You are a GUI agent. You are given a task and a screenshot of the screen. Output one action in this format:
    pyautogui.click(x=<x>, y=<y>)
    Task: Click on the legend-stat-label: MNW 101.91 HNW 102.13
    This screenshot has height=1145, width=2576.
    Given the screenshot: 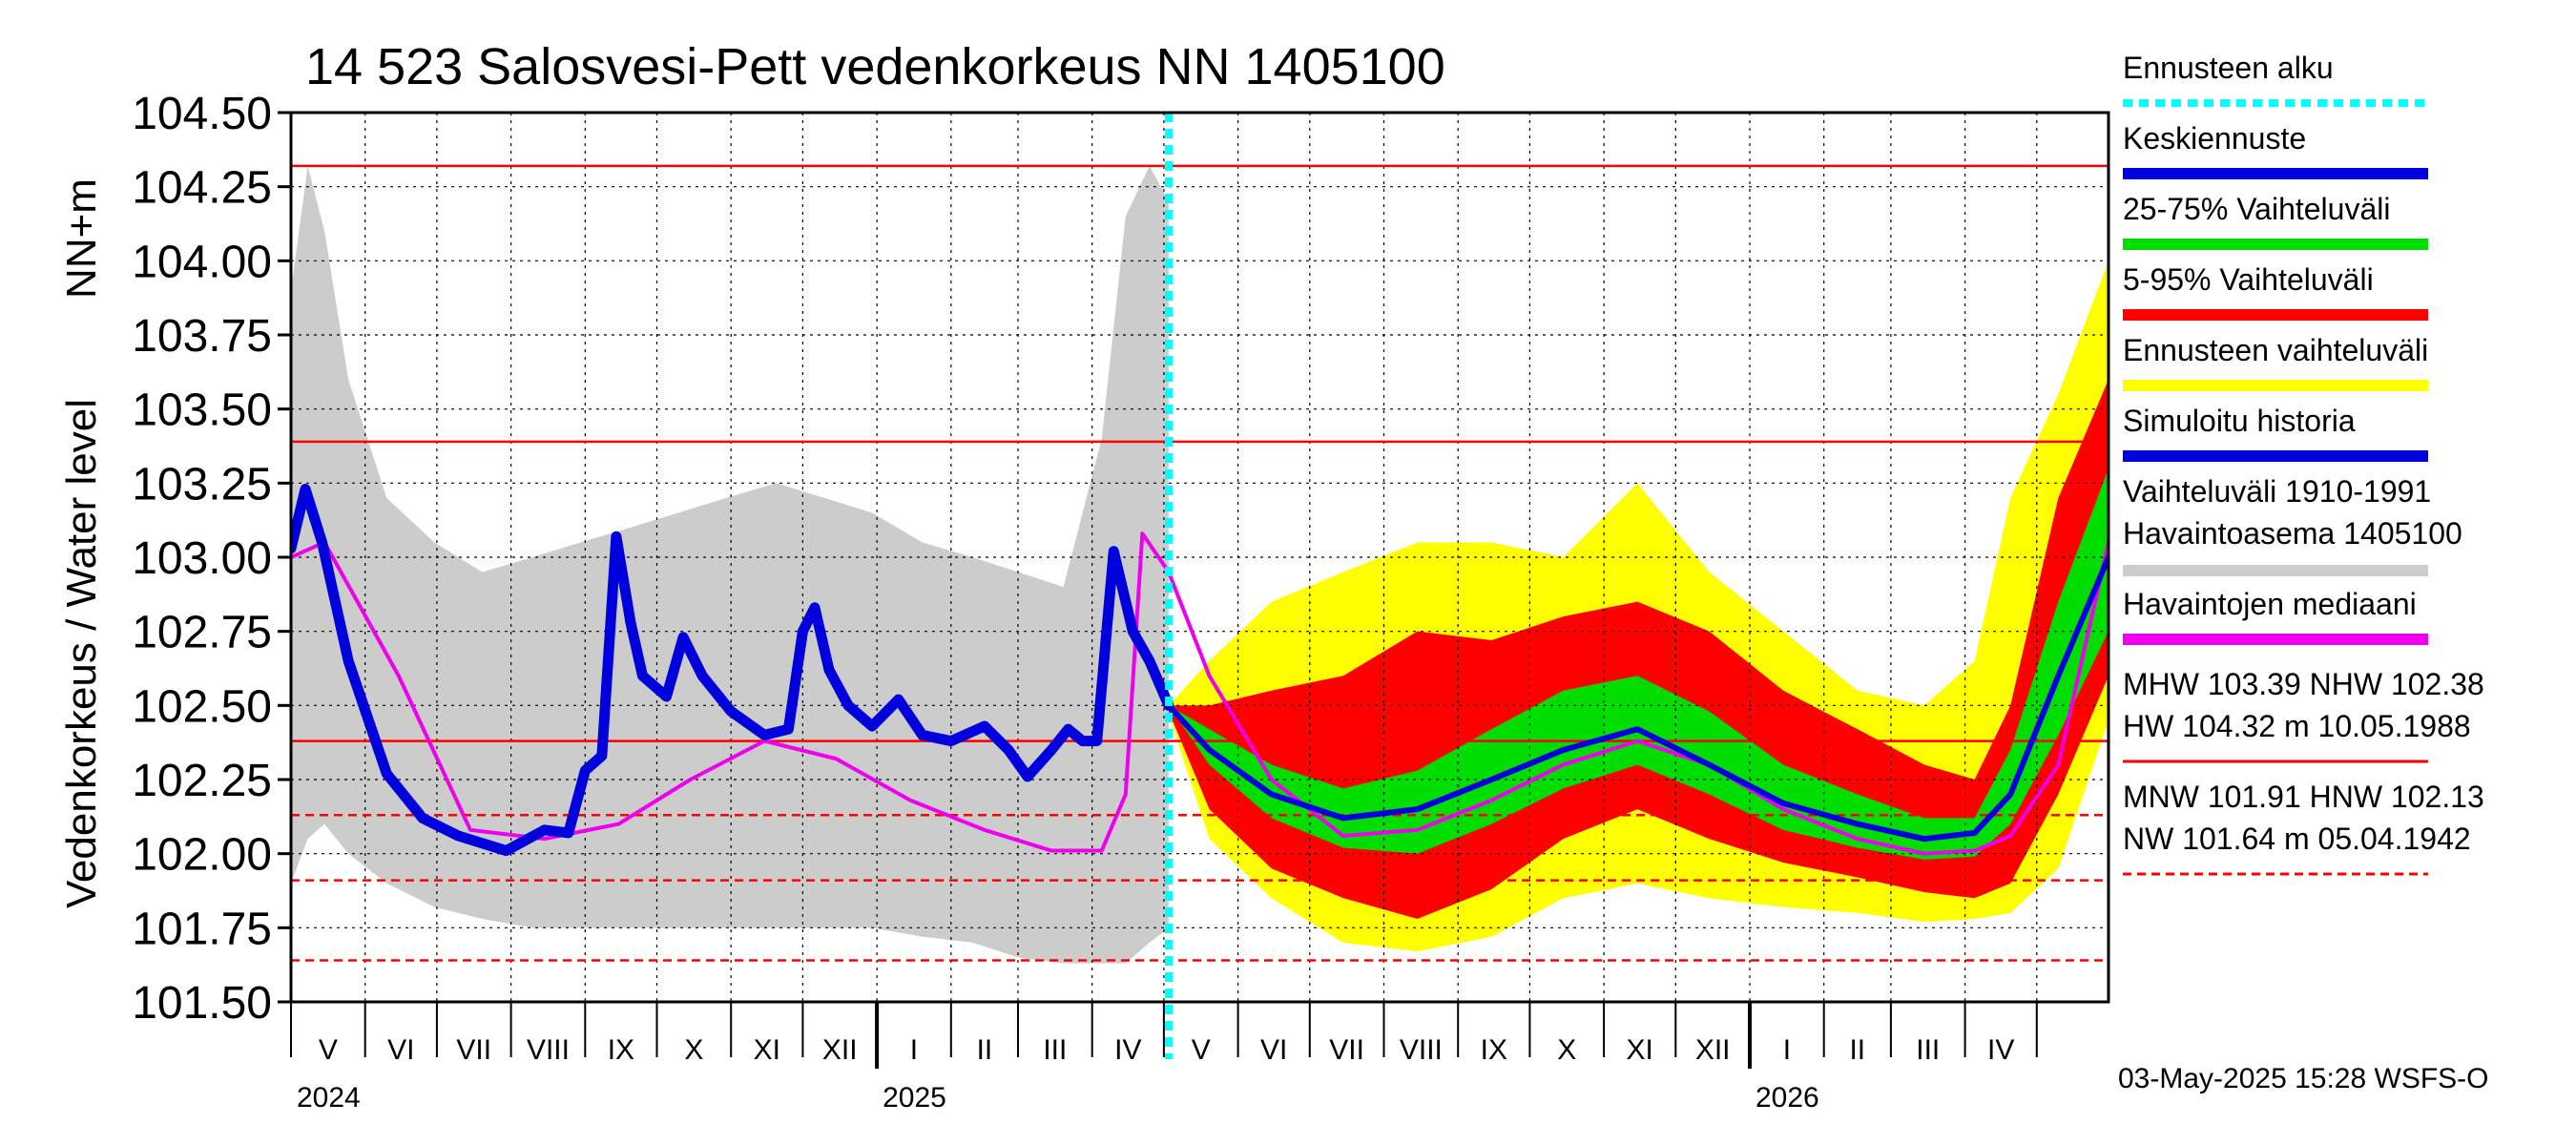 What is the action you would take?
    pyautogui.click(x=2303, y=797)
    